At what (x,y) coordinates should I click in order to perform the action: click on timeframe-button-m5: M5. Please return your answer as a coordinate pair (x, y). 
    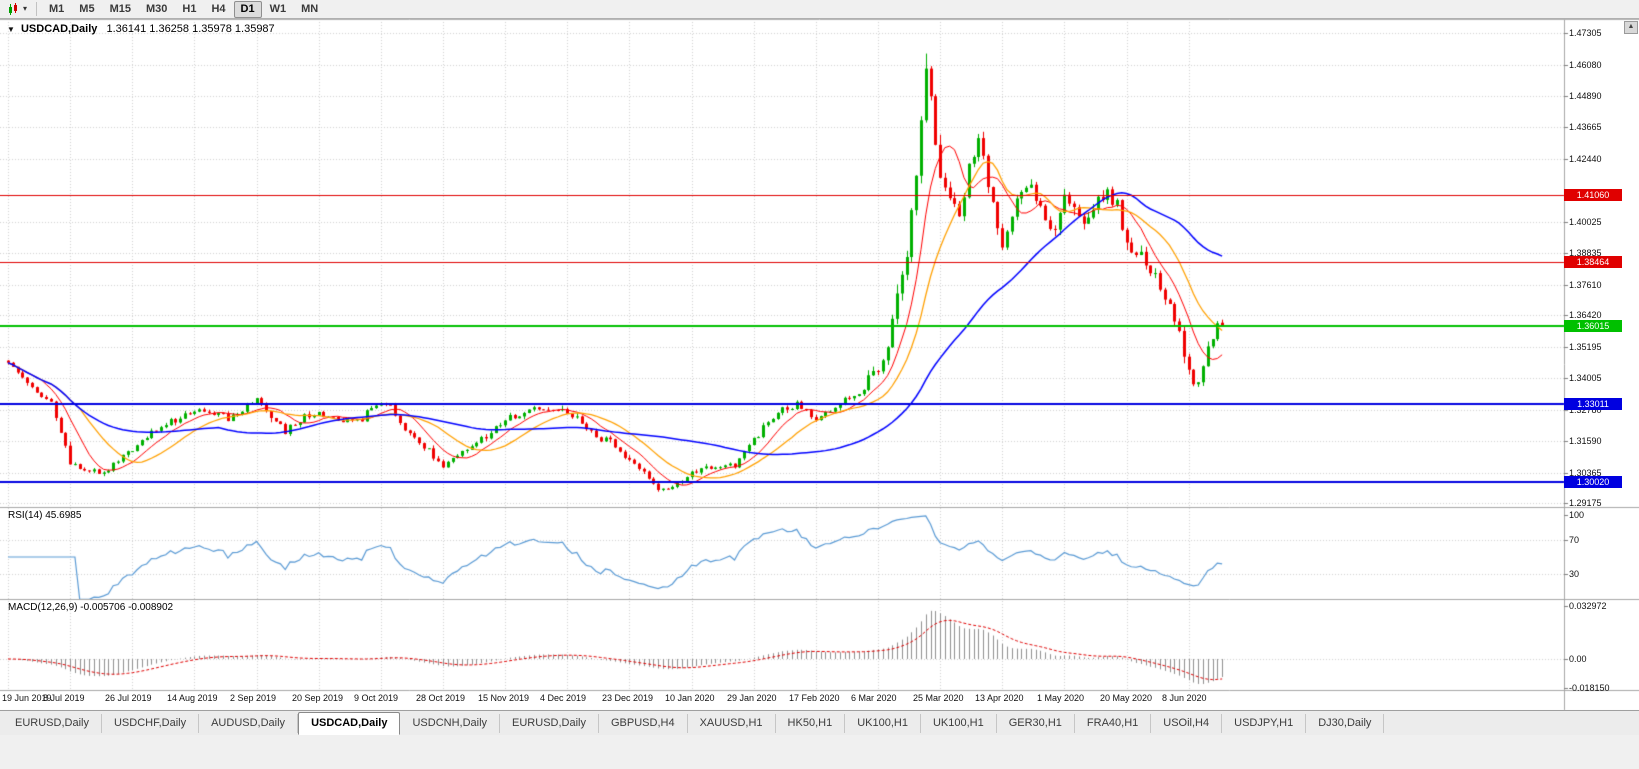
    Looking at the image, I should click on (87, 8).